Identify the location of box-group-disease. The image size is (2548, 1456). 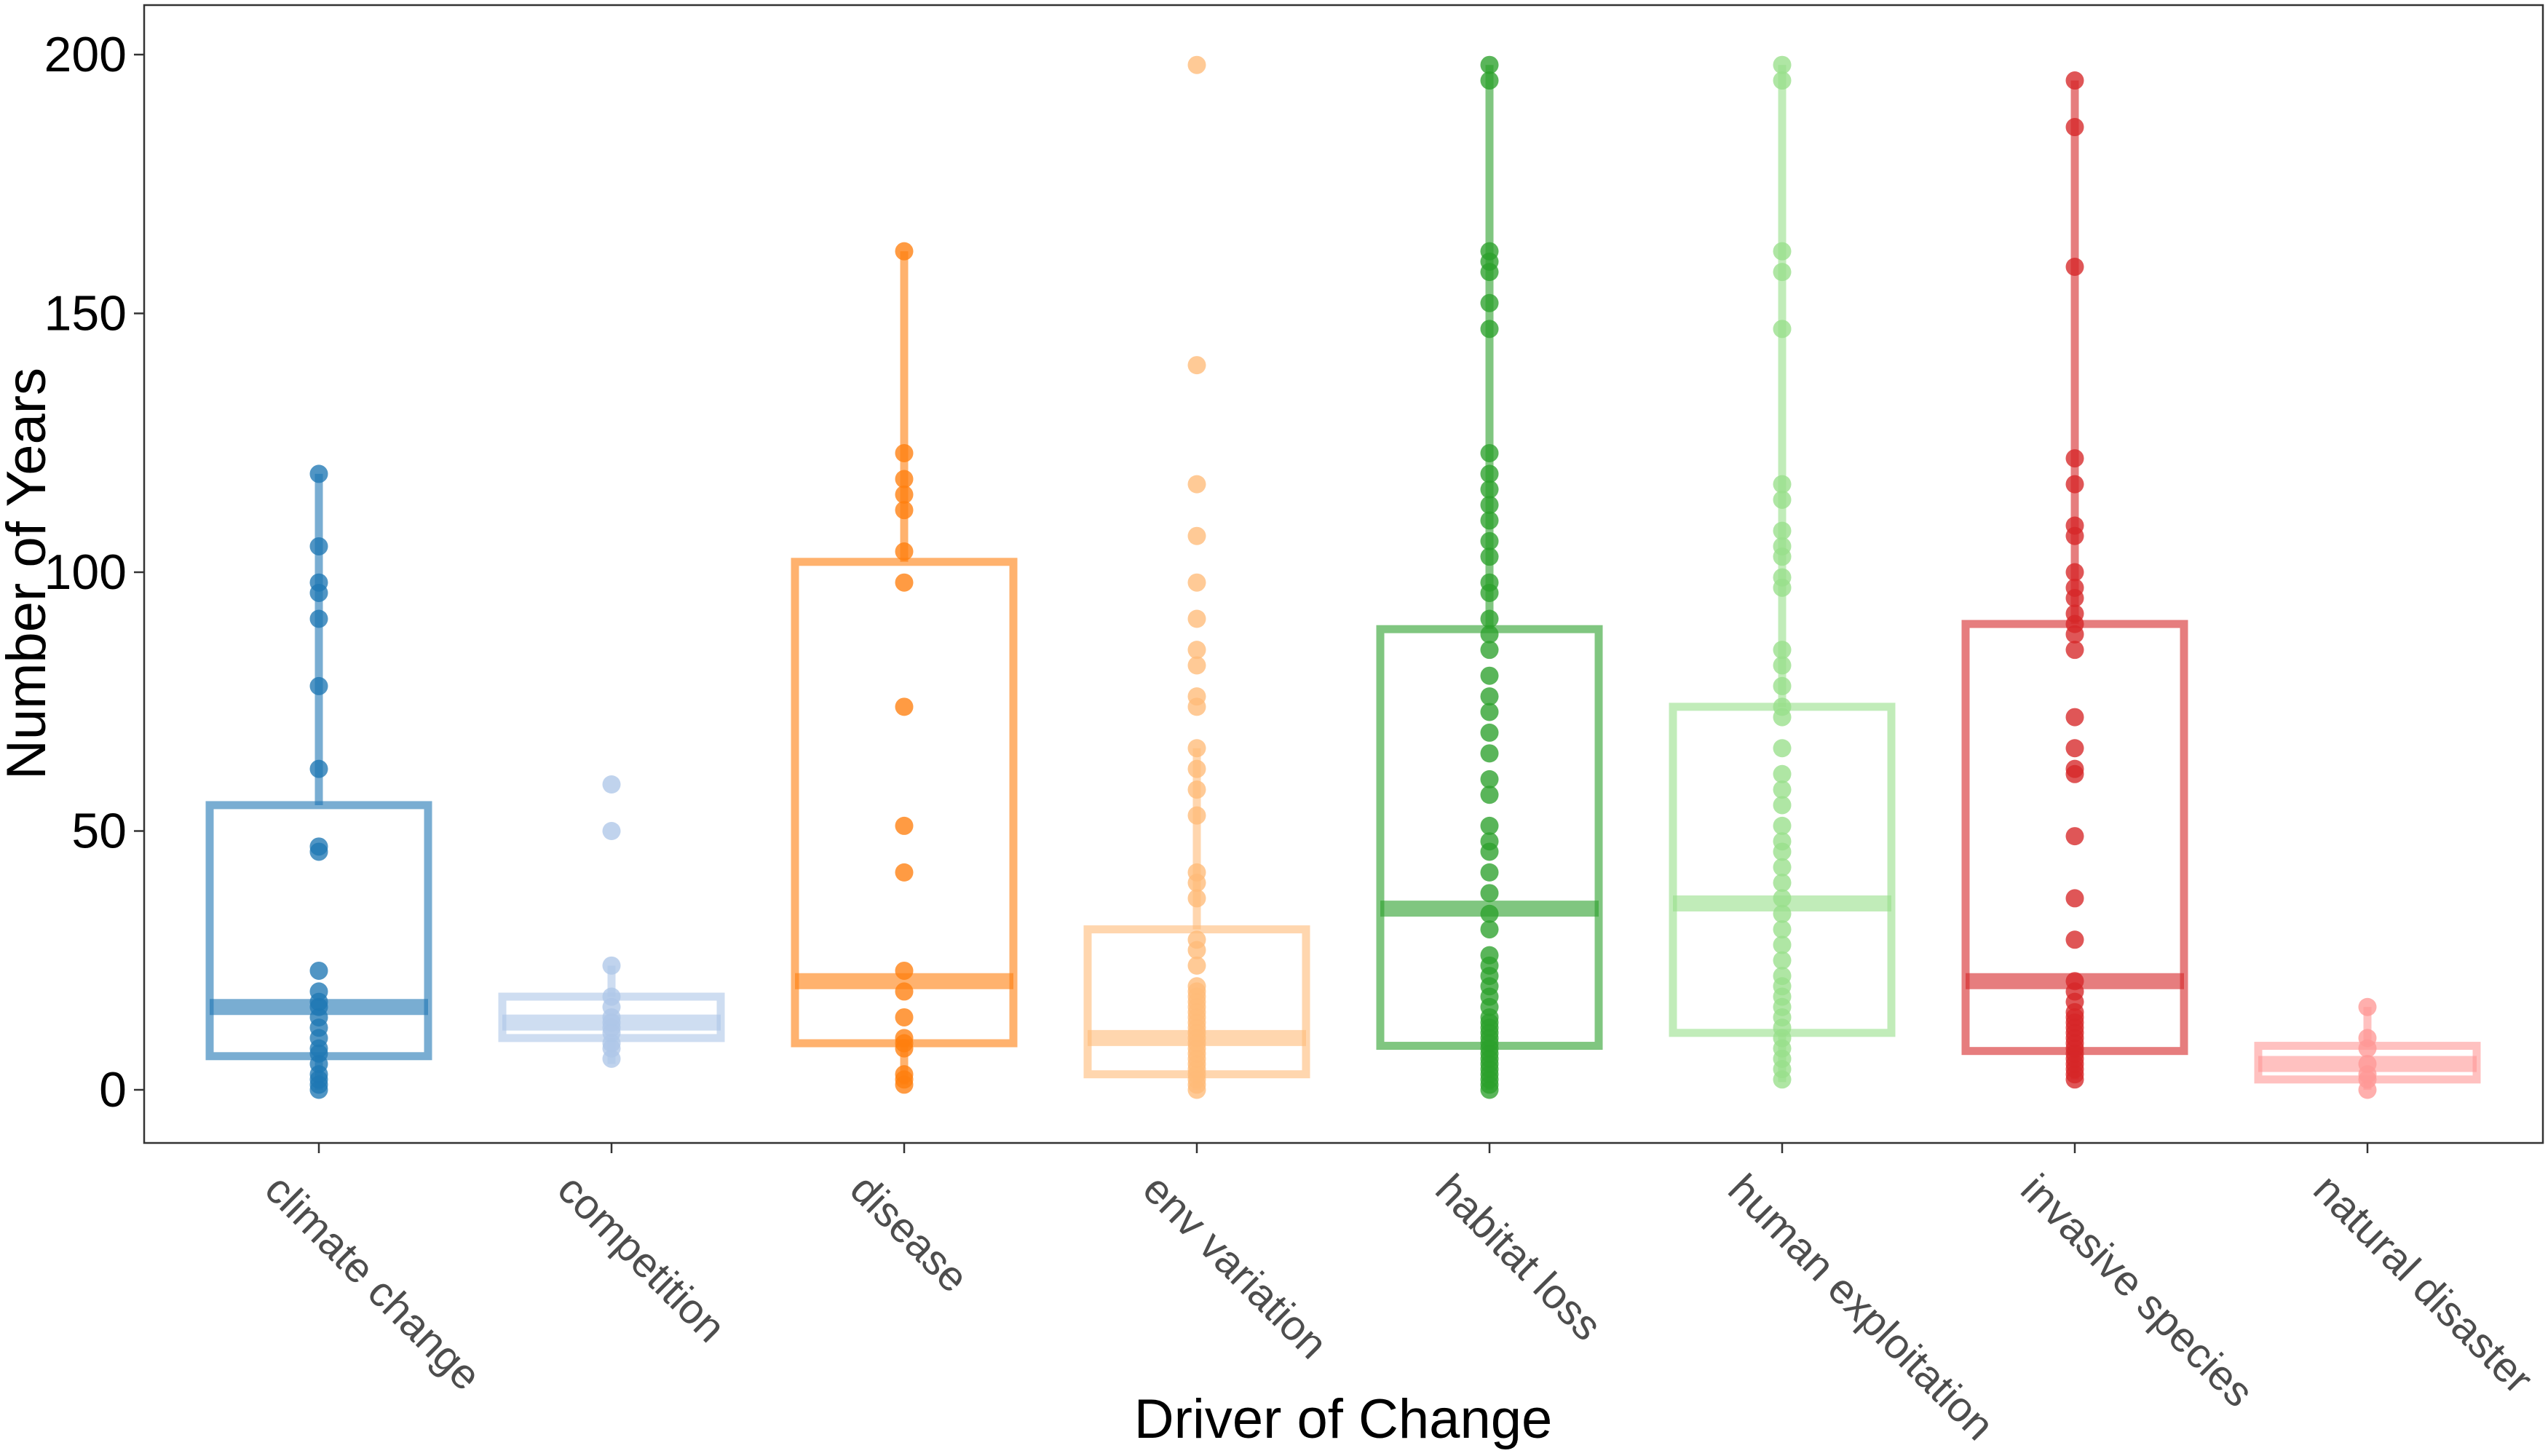
(905, 668).